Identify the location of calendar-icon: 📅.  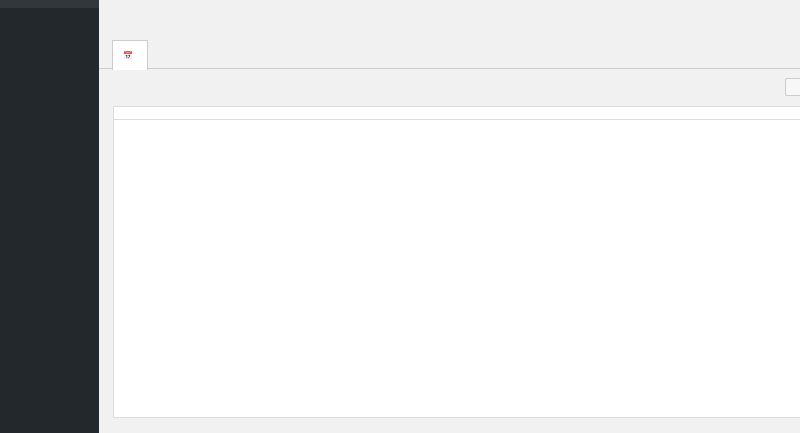
(128, 55).